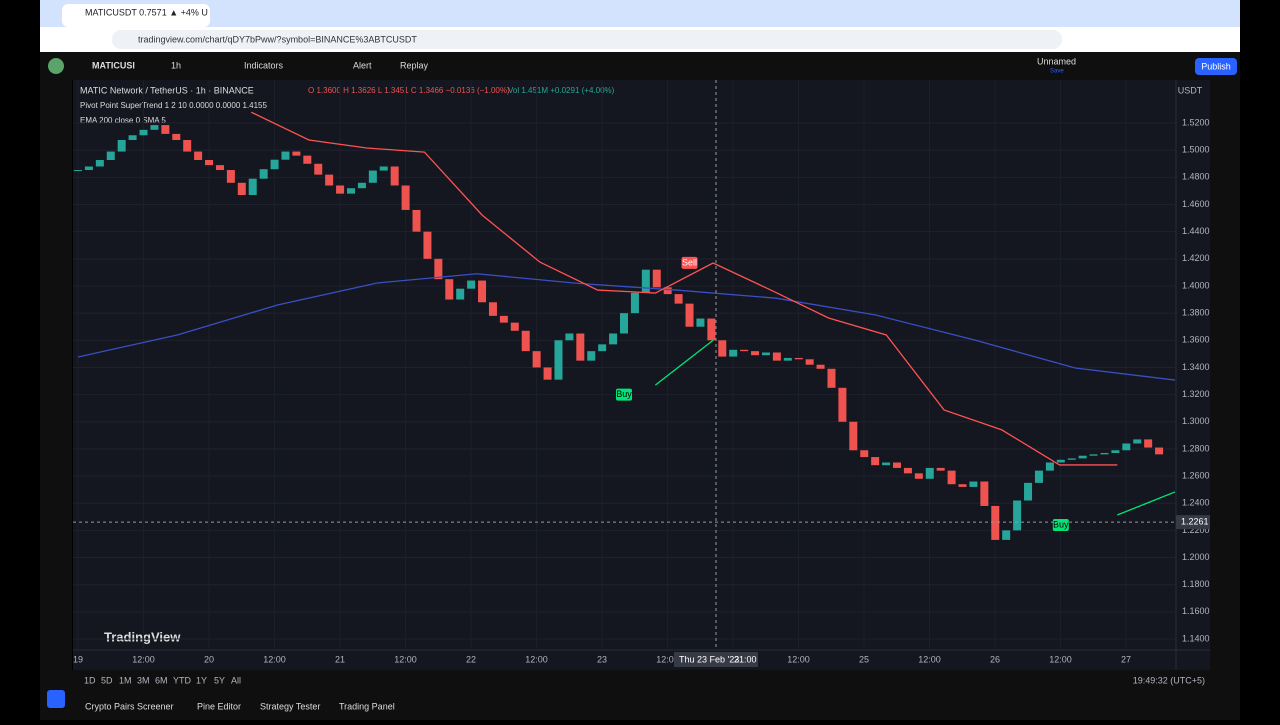 The image size is (1280, 725). I want to click on time-label-box, so click(716, 659).